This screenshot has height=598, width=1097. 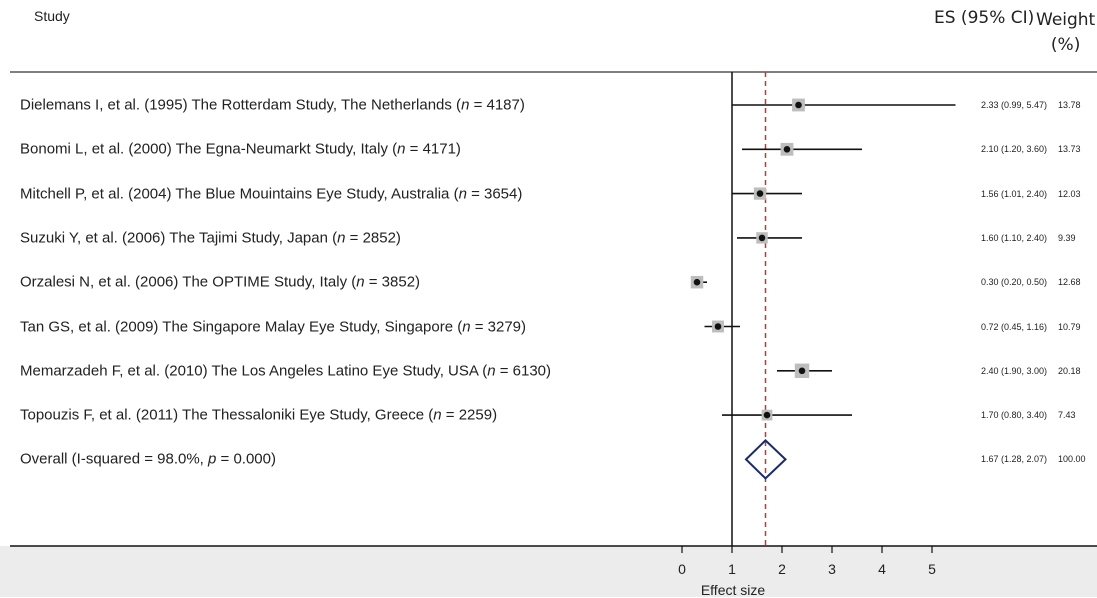 I want to click on p-symbol: p, so click(x=212, y=459).